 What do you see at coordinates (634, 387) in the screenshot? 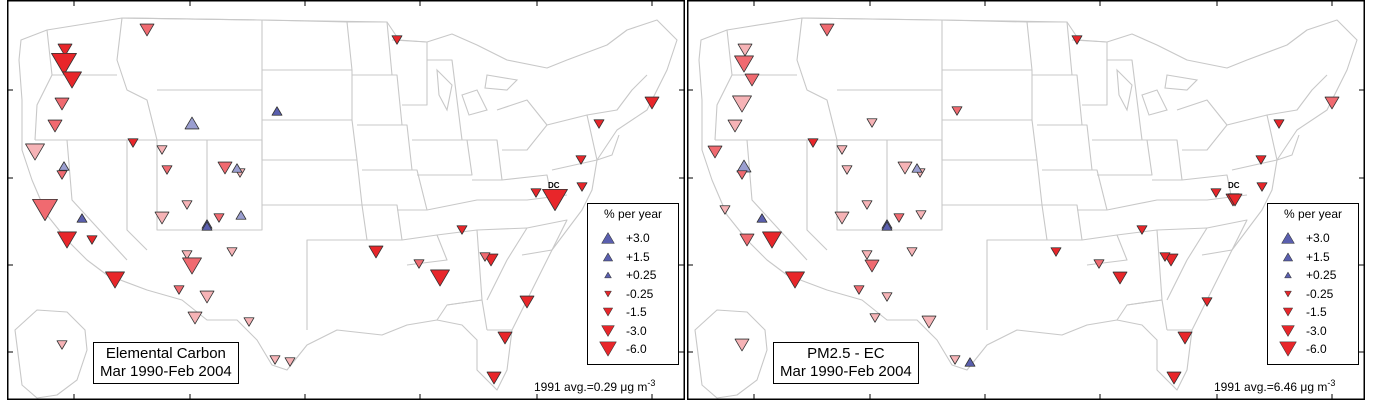
I see `average-unit: μg m` at bounding box center [634, 387].